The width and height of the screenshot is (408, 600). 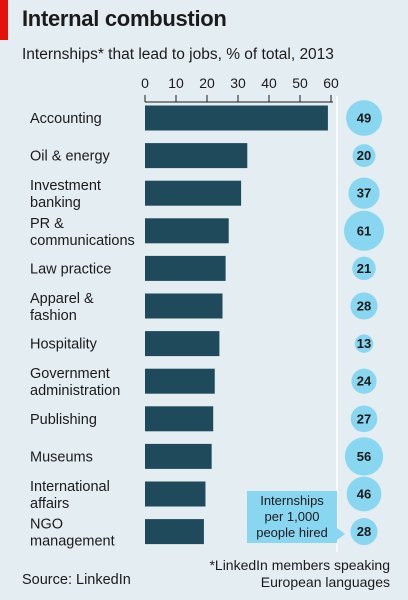 What do you see at coordinates (70, 157) in the screenshot?
I see `category-label: Oil & energy` at bounding box center [70, 157].